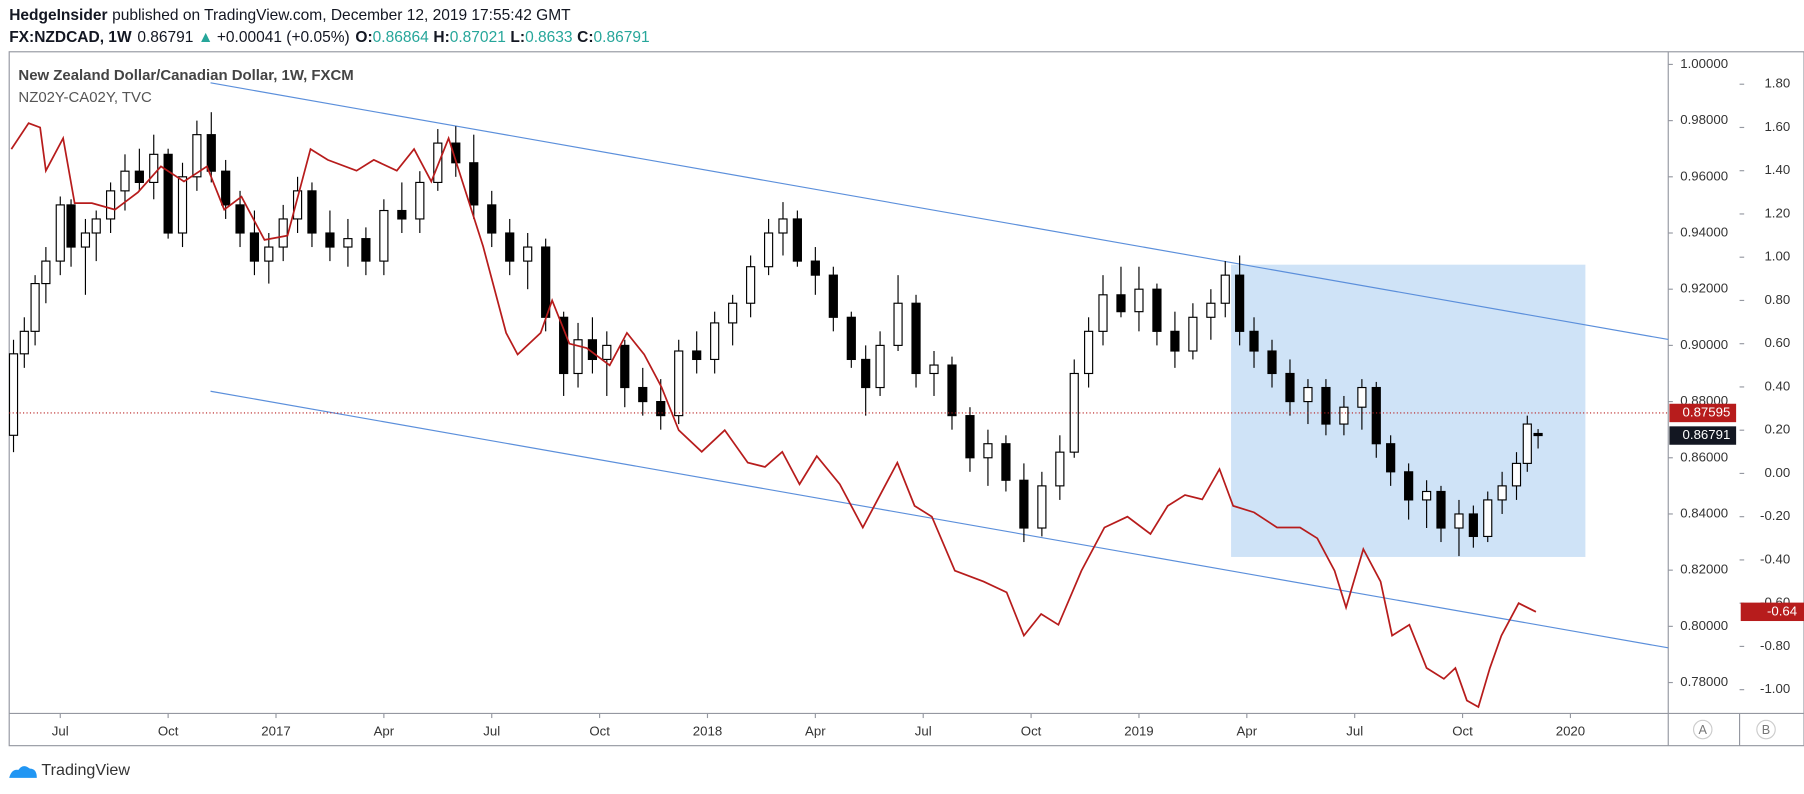 Image resolution: width=1804 pixels, height=794 pixels. What do you see at coordinates (70, 37) in the screenshot?
I see `symbol: FX:NZDCAD, 1W` at bounding box center [70, 37].